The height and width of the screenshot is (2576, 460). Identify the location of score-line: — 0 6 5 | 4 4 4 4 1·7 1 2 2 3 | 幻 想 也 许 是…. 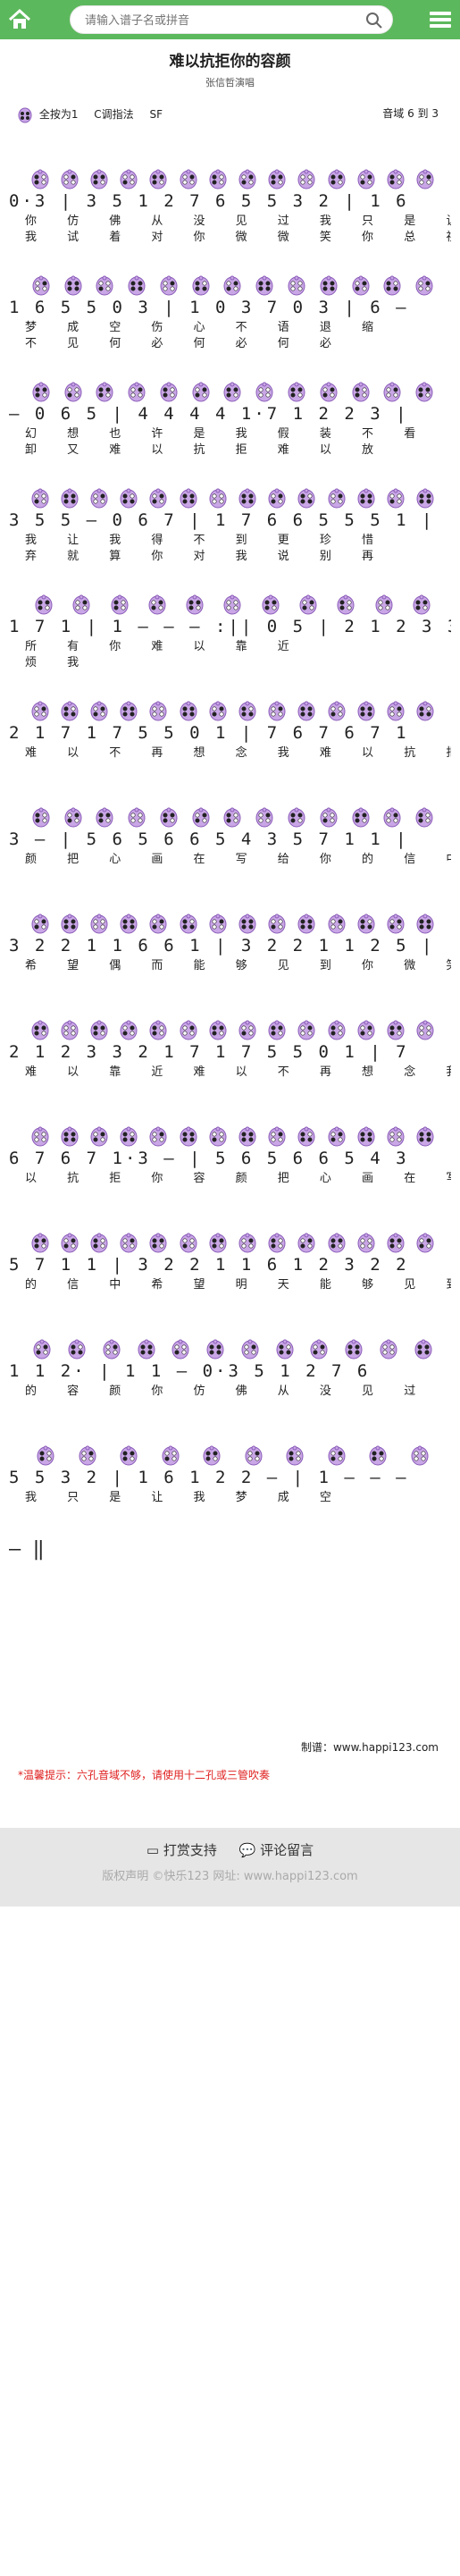
(230, 417).